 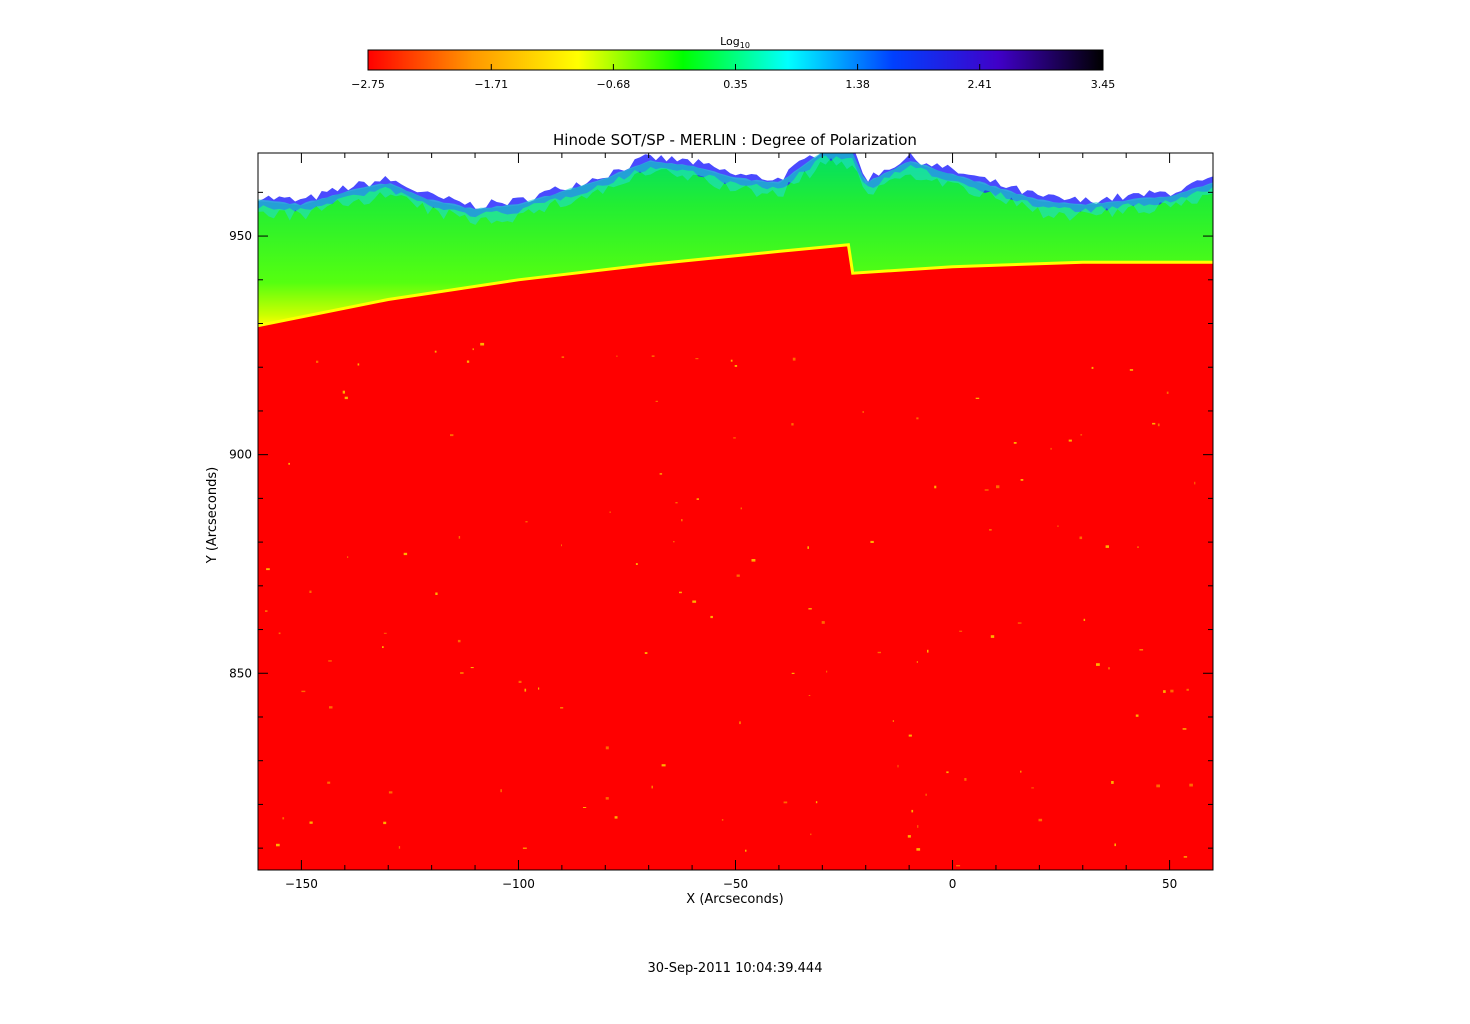 What do you see at coordinates (301, 884) in the screenshot?
I see `x-tick-label: −150` at bounding box center [301, 884].